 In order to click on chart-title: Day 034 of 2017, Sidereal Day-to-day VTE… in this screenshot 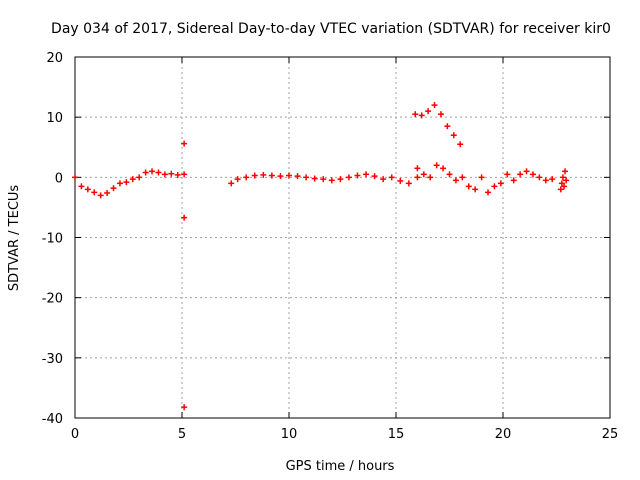, I will do `click(331, 29)`.